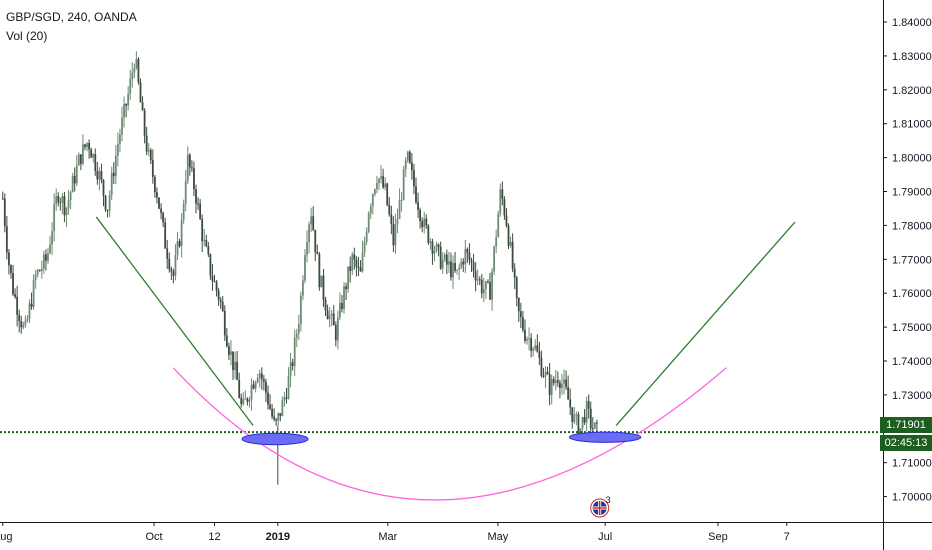 The width and height of the screenshot is (932, 550). Describe the element at coordinates (705, 323) in the screenshot. I see `right-trend-line` at that location.